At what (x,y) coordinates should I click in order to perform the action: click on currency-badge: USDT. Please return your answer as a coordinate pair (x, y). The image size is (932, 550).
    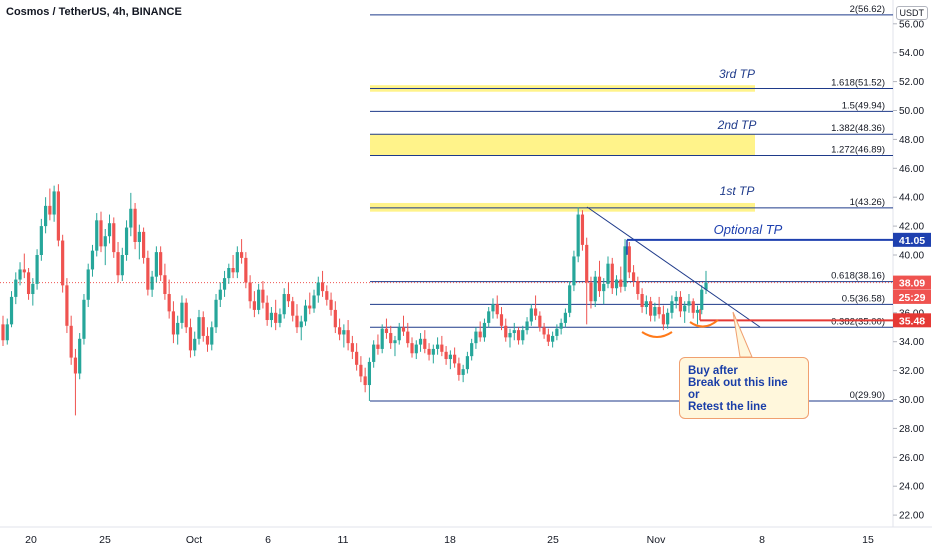
    Looking at the image, I should click on (911, 13).